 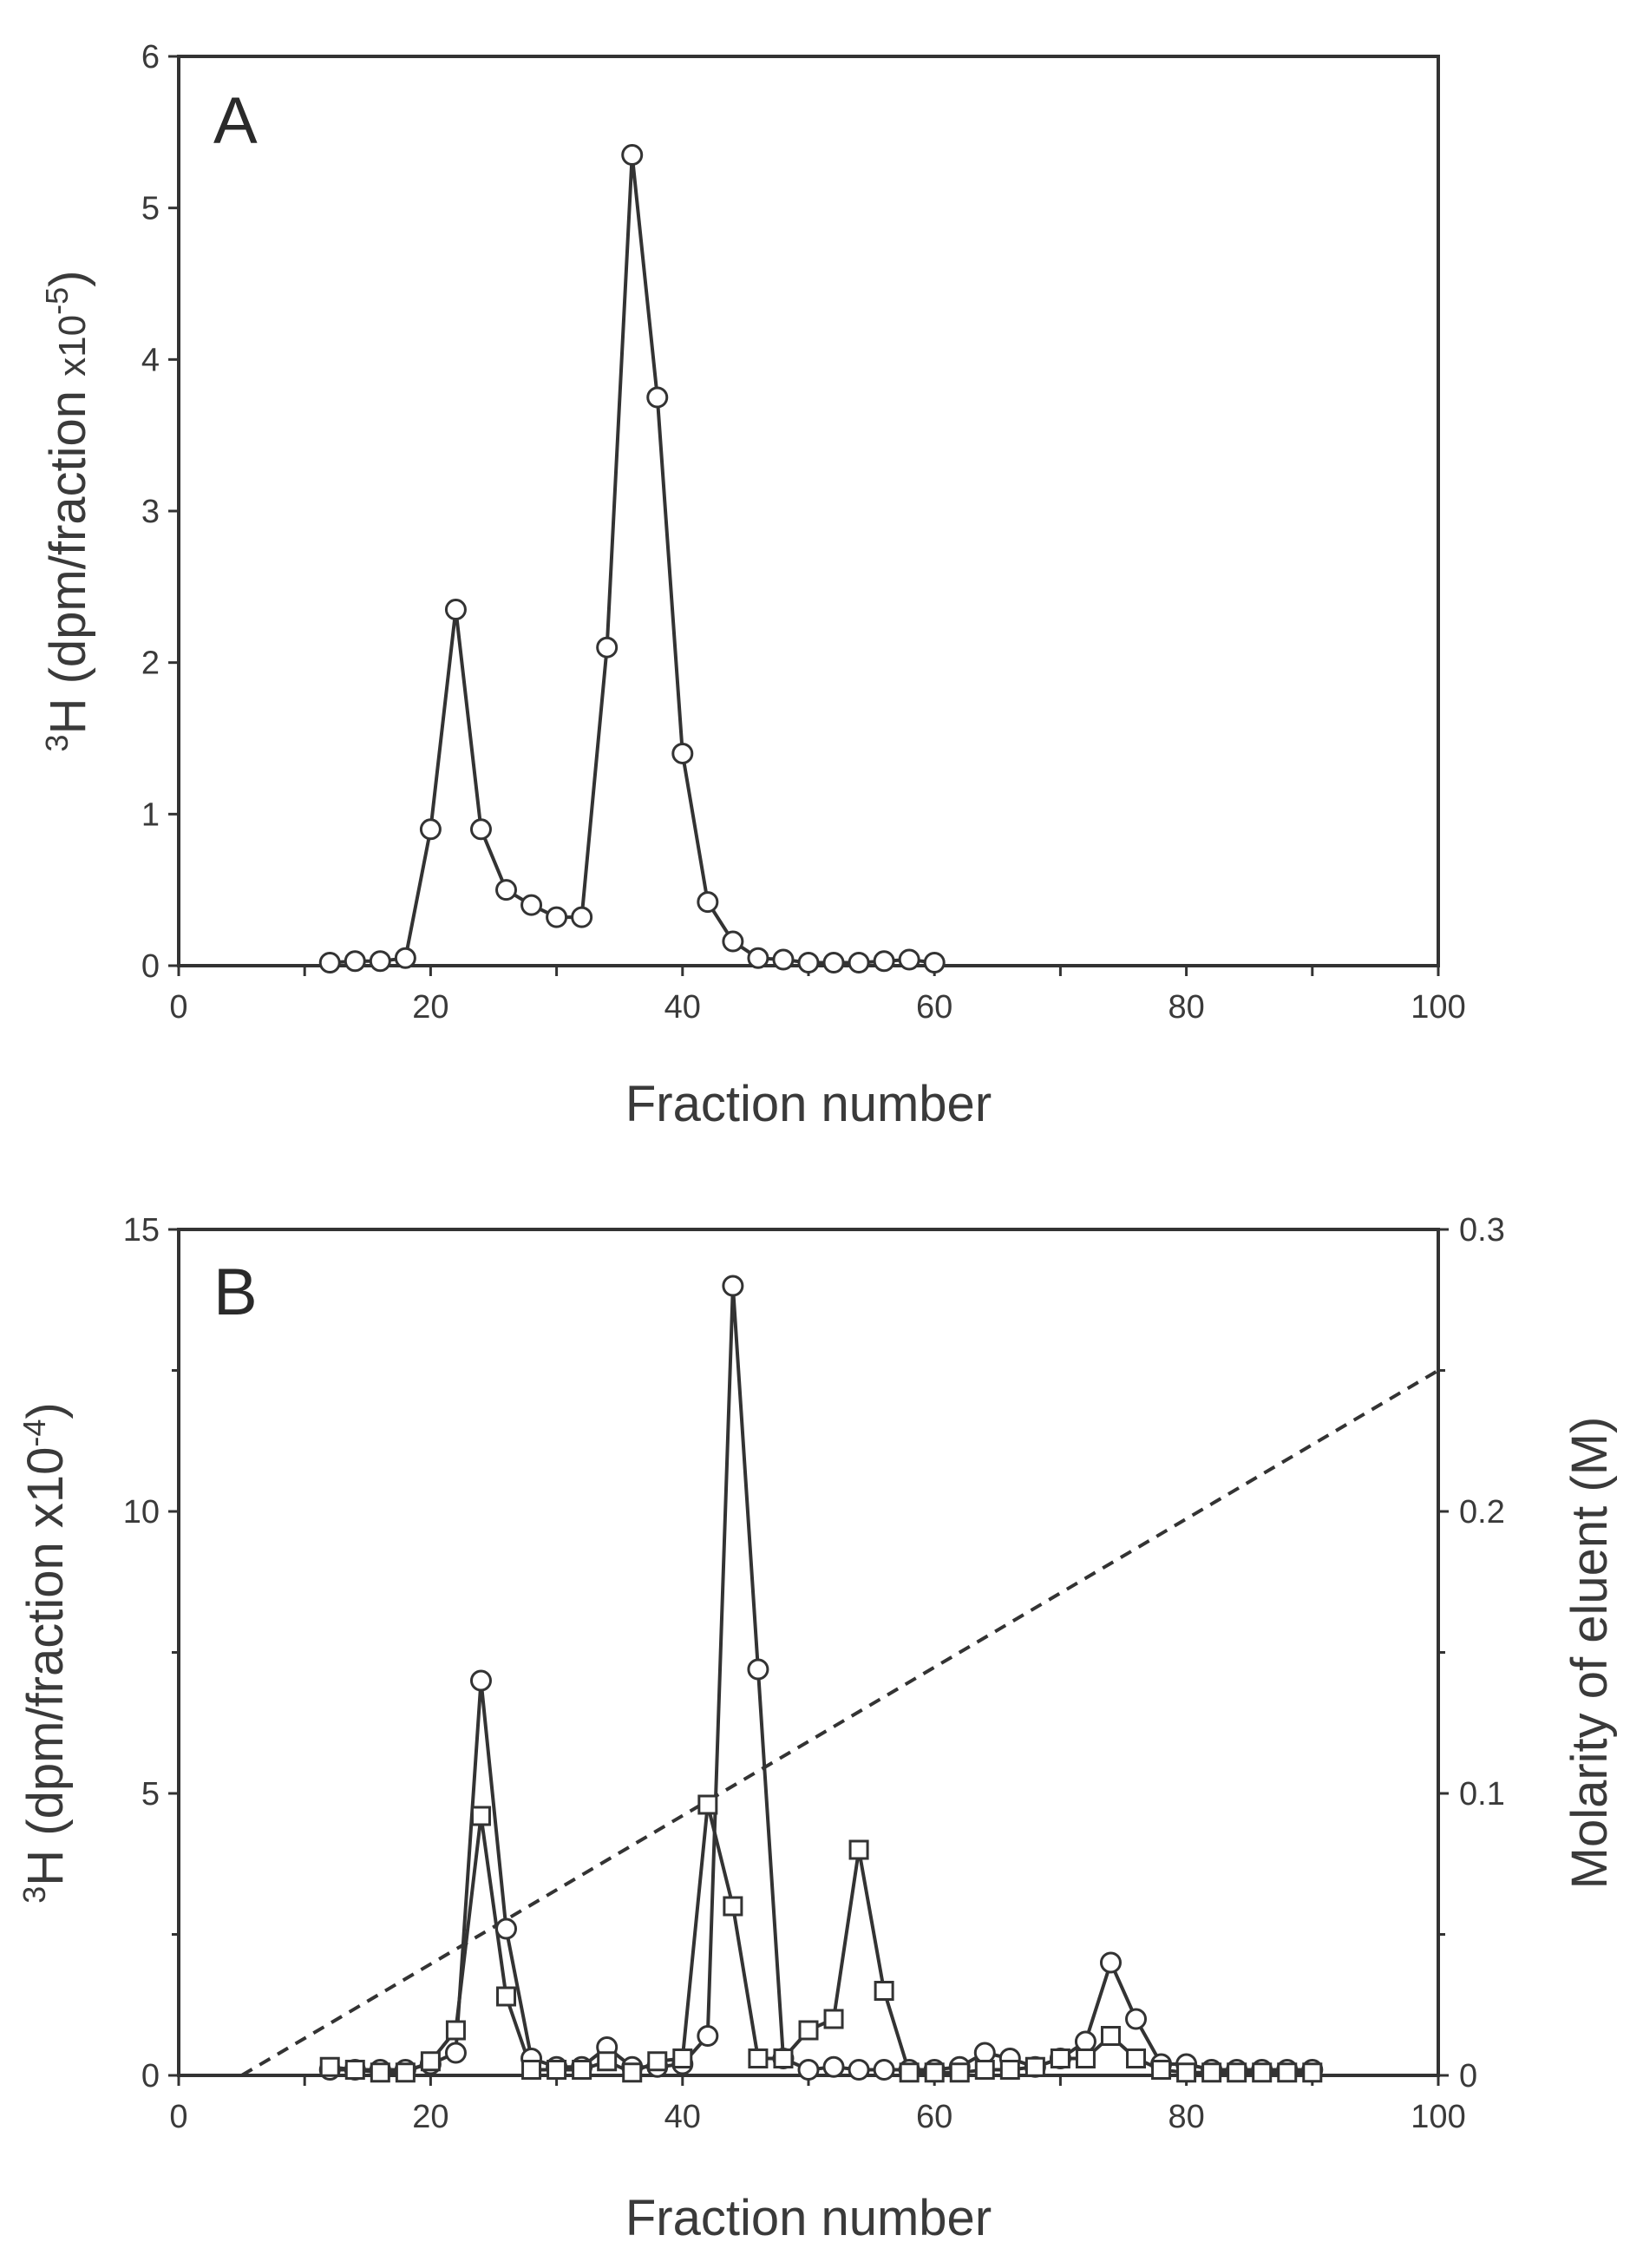 I want to click on y-axis-title-b-close: ), so click(x=45, y=1410).